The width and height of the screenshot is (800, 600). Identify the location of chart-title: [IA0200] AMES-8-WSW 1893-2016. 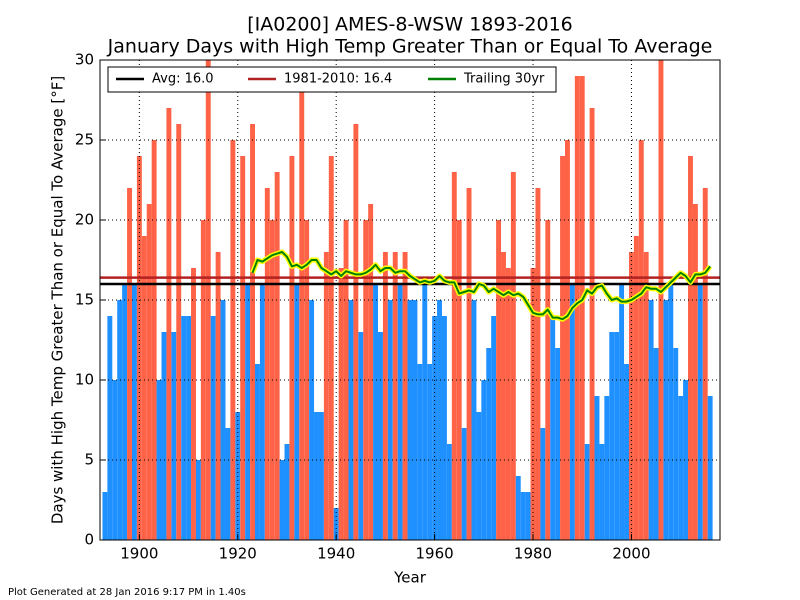
(410, 25).